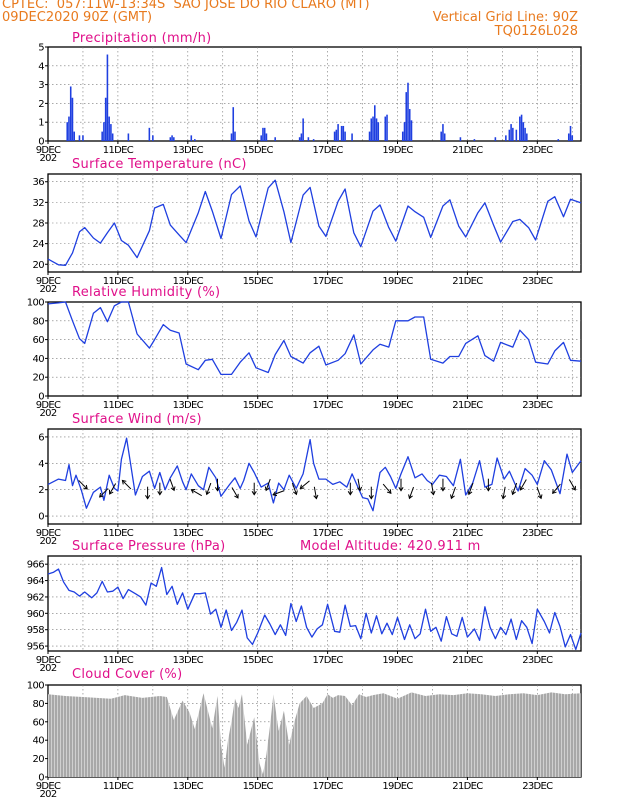  I want to click on precipitation-ytick-label: 0, so click(41, 142).